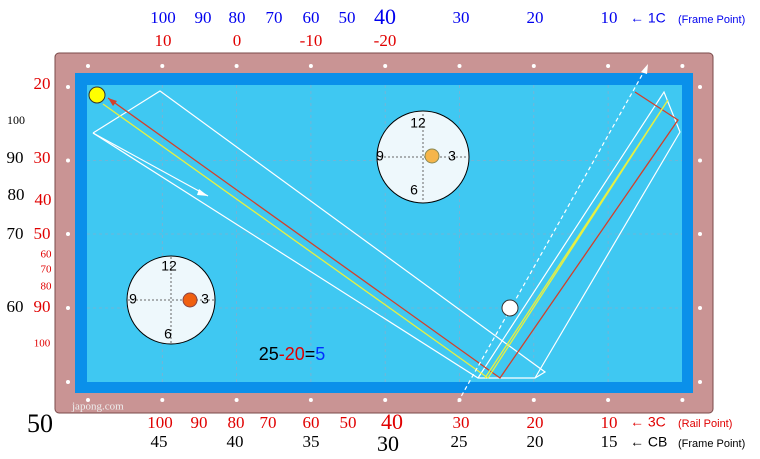 The height and width of the screenshot is (459, 760). What do you see at coordinates (385, 40) in the screenshot?
I see `scale-label: -20` at bounding box center [385, 40].